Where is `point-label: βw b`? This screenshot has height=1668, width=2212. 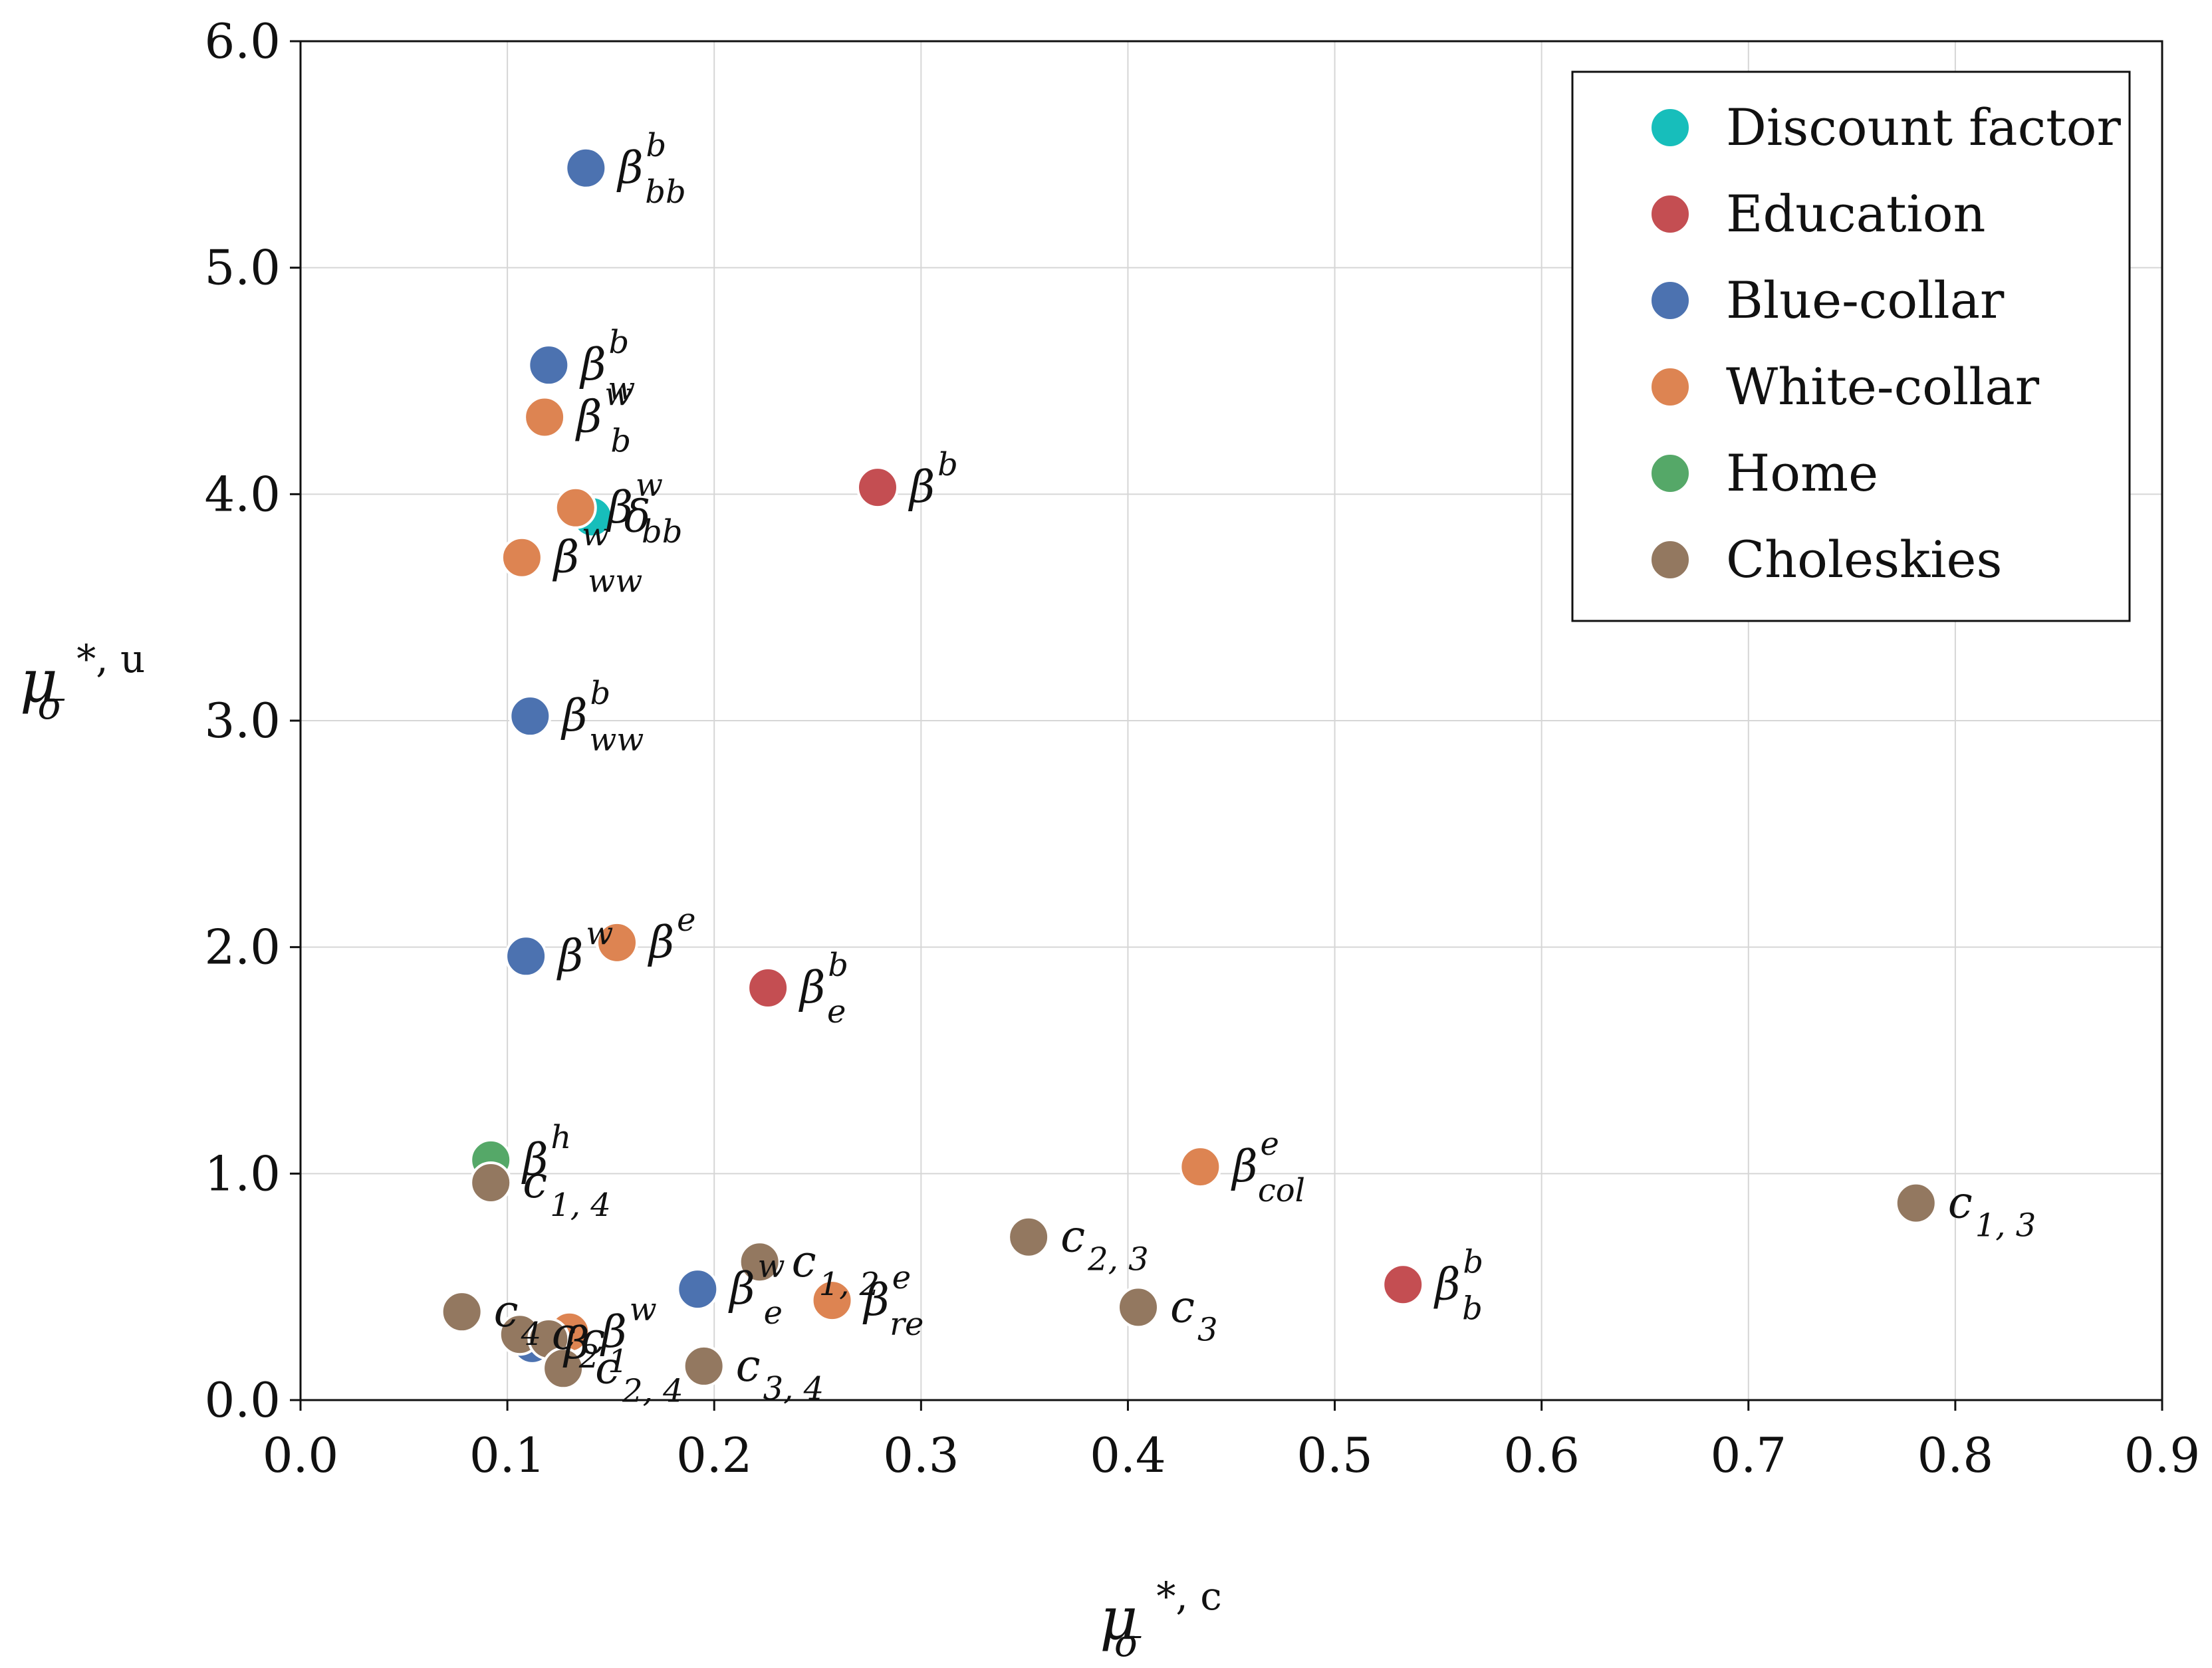
point-label: βw b is located at coordinates (603, 418).